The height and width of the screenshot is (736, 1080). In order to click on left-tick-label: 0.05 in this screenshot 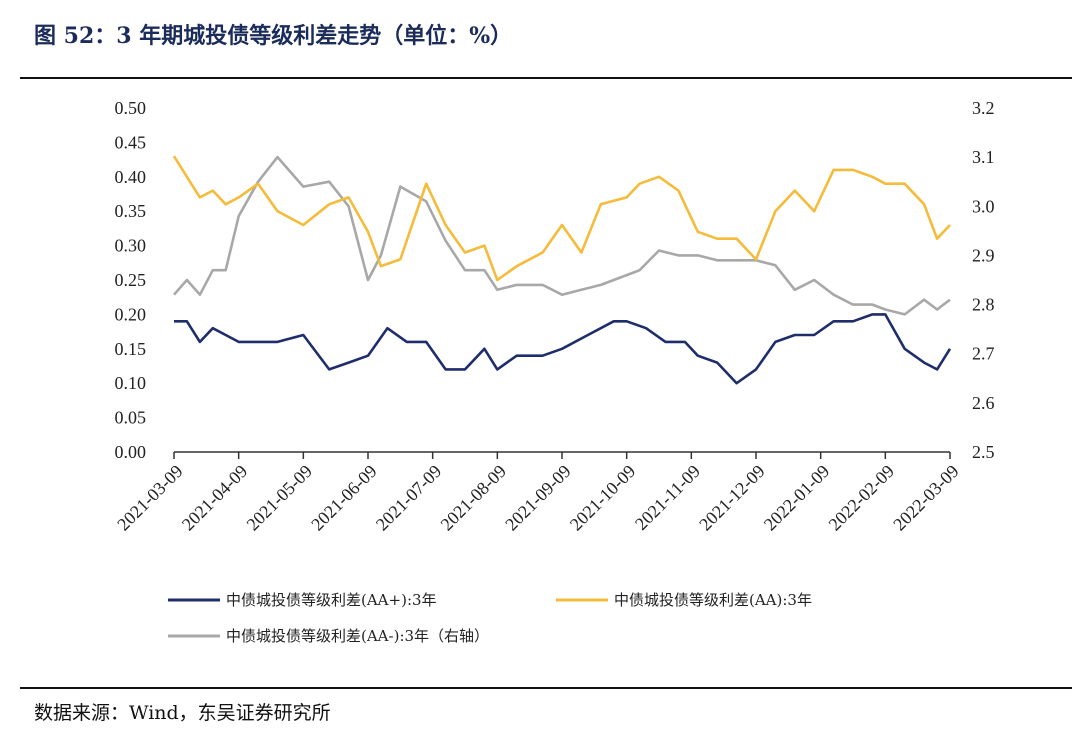, I will do `click(131, 418)`.